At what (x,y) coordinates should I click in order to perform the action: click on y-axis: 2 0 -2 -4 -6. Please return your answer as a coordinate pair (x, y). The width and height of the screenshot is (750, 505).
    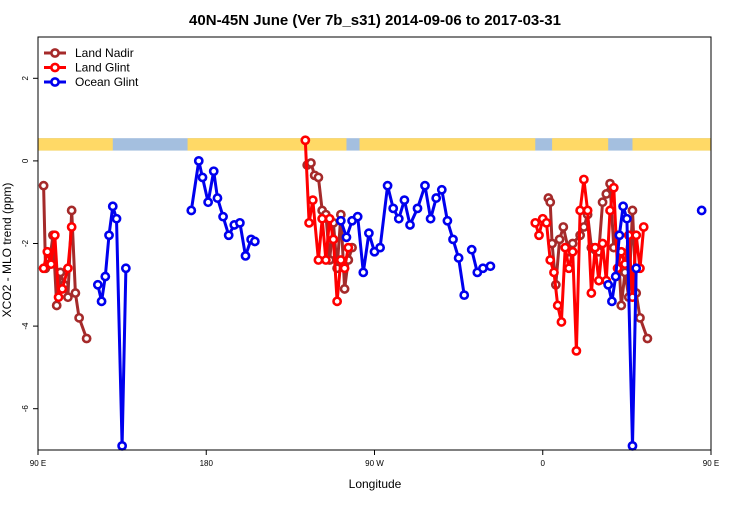
    Looking at the image, I should click on (29, 244).